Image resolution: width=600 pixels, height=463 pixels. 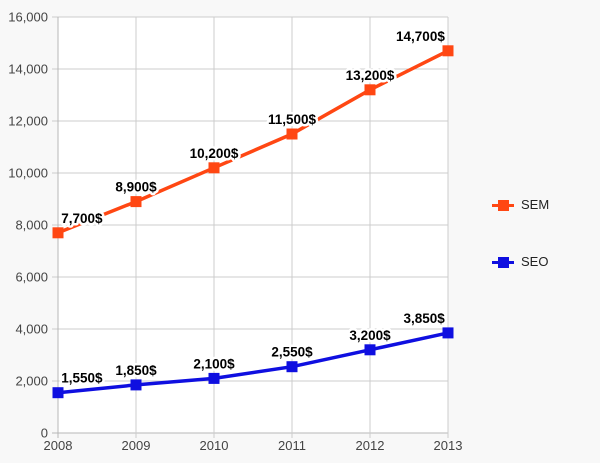 What do you see at coordinates (58, 445) in the screenshot?
I see `x-axis-tick-label: 2008` at bounding box center [58, 445].